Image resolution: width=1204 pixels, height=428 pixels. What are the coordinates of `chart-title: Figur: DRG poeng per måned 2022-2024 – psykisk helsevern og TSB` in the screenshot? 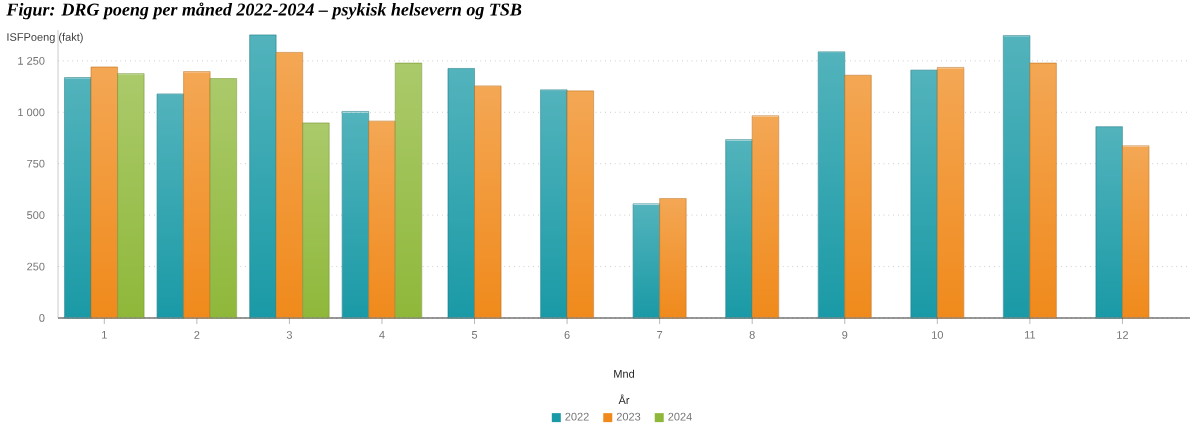 It's located at (264, 11).